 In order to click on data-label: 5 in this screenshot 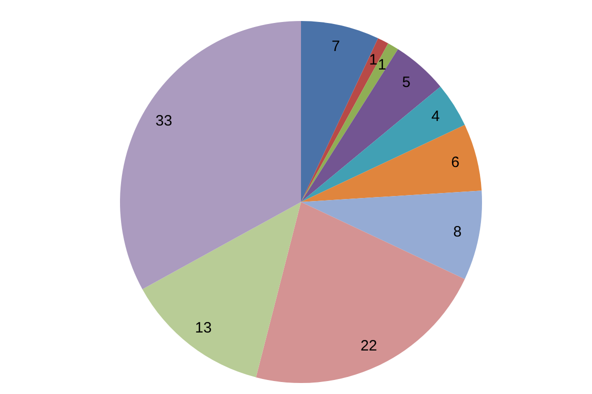, I will do `click(406, 83)`.